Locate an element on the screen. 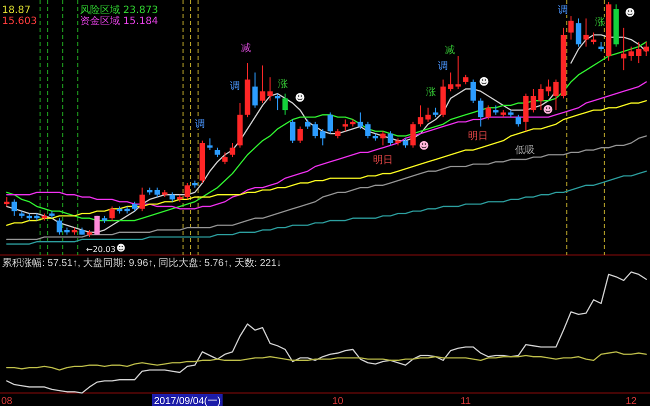  x-tick-label: 2017/09/04(一) is located at coordinates (187, 401).